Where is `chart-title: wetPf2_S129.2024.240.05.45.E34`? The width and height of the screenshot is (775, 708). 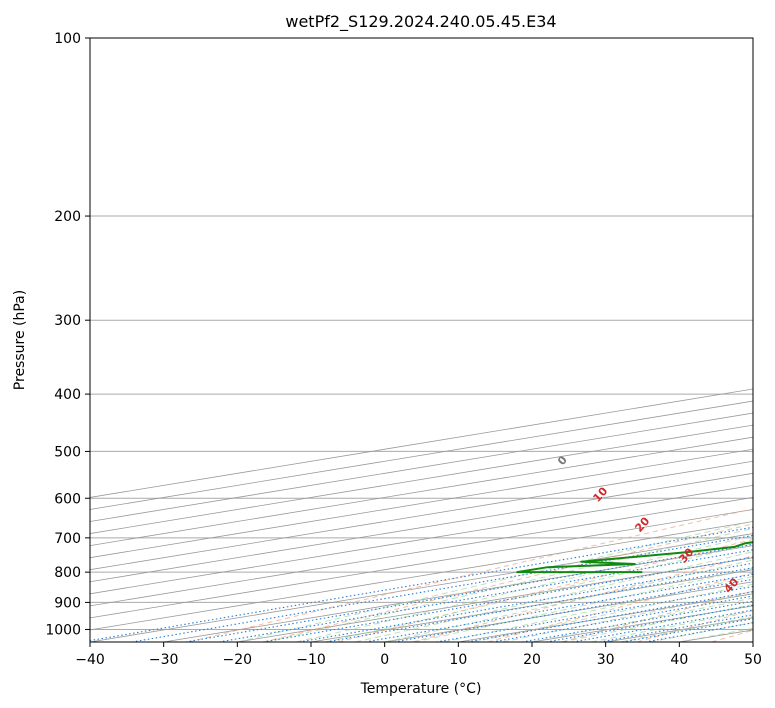 chart-title: wetPf2_S129.2024.240.05.45.E34 is located at coordinates (420, 22).